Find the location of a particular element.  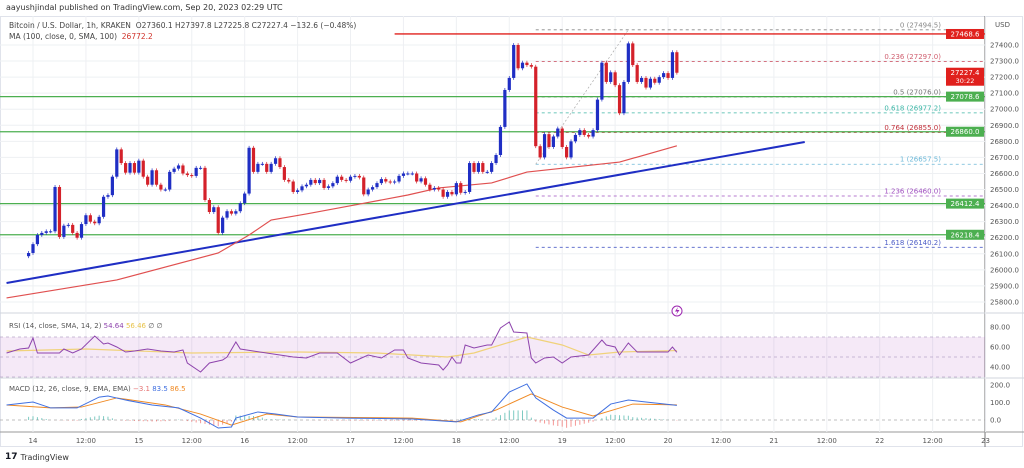

price-tag-bg is located at coordinates (965, 234).